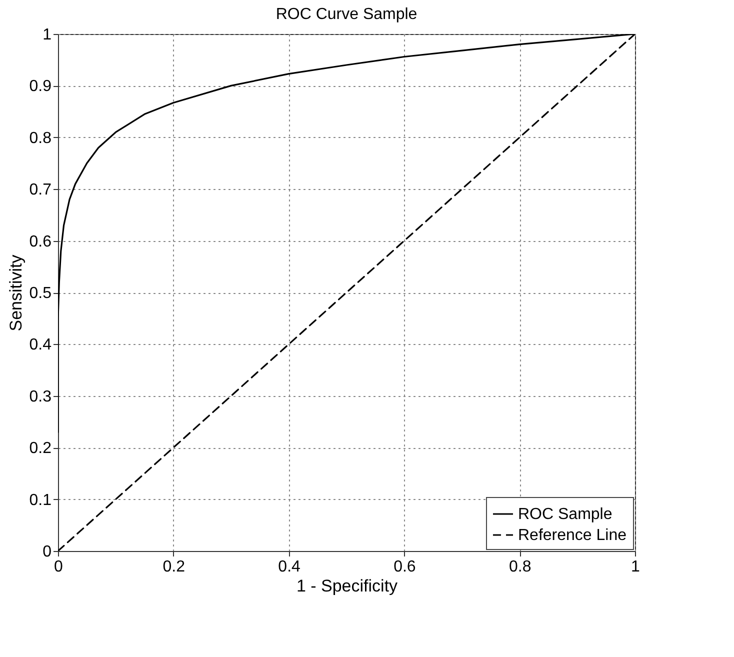 The height and width of the screenshot is (657, 734). I want to click on y-axis-title: Sensitivity, so click(16, 293).